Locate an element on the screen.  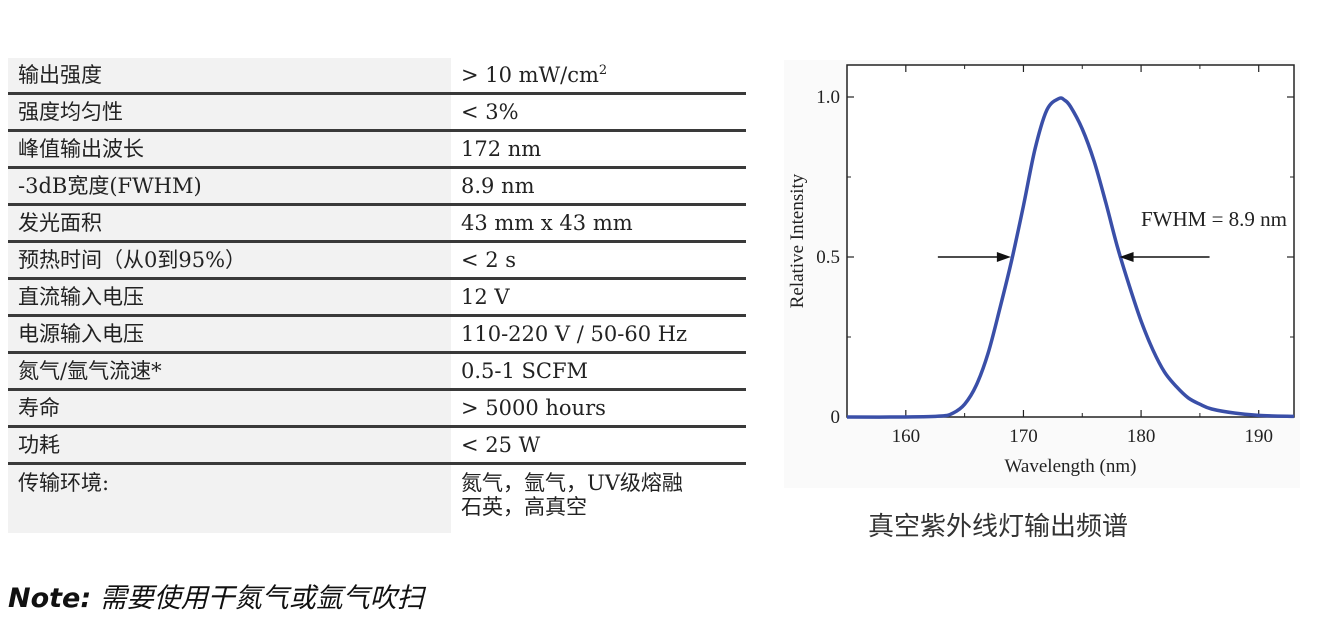
spec-value-text: 172 nm is located at coordinates (501, 148).